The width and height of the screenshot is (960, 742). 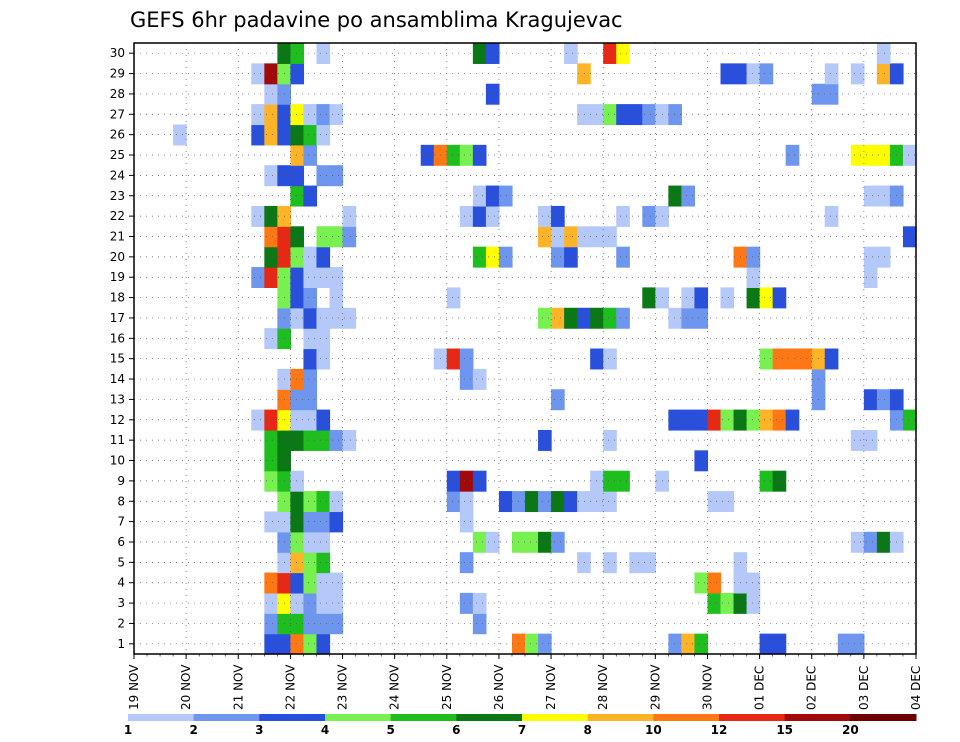 I want to click on y-tick-label: 28, so click(x=117, y=94).